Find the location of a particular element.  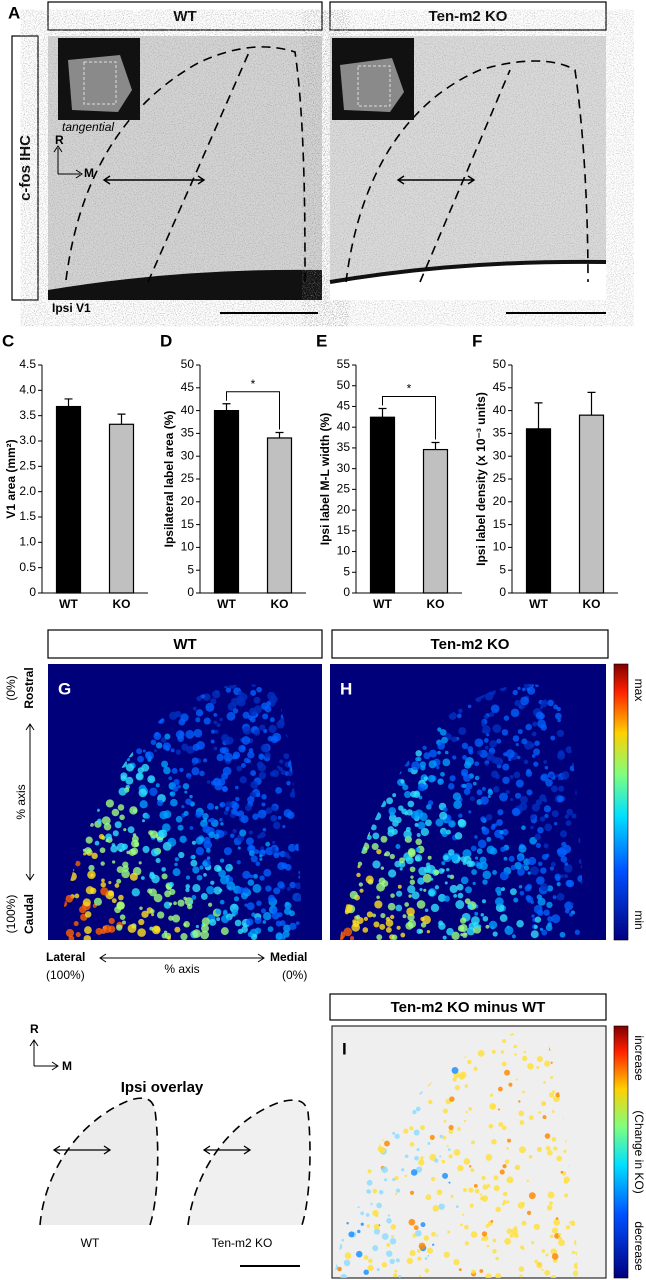

width-arrow is located at coordinates (82, 1150).